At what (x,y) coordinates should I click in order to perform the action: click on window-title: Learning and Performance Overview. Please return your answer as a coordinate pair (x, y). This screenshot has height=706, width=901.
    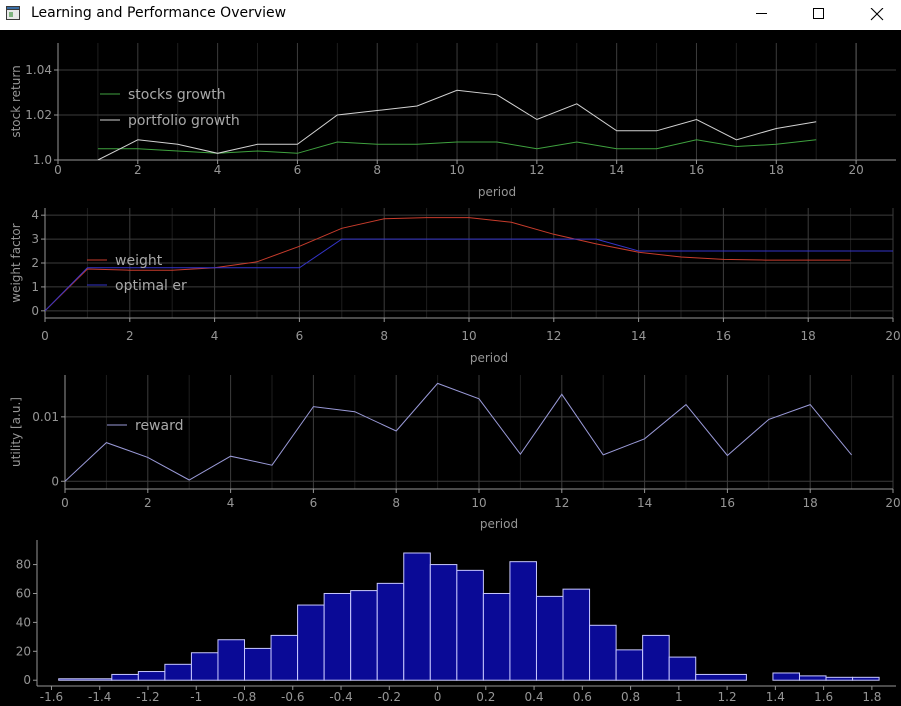
    Looking at the image, I should click on (159, 13).